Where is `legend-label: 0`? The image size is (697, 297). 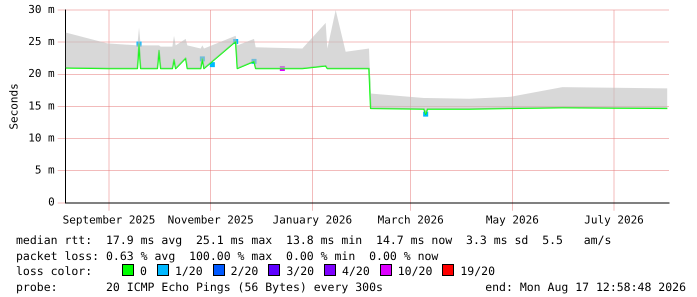
legend-label: 0 is located at coordinates (143, 272).